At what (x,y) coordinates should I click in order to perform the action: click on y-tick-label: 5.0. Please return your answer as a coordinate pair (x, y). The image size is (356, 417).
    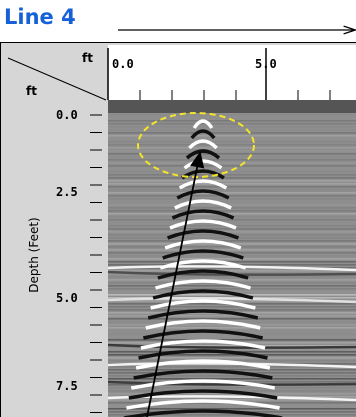
    Looking at the image, I should click on (67, 298).